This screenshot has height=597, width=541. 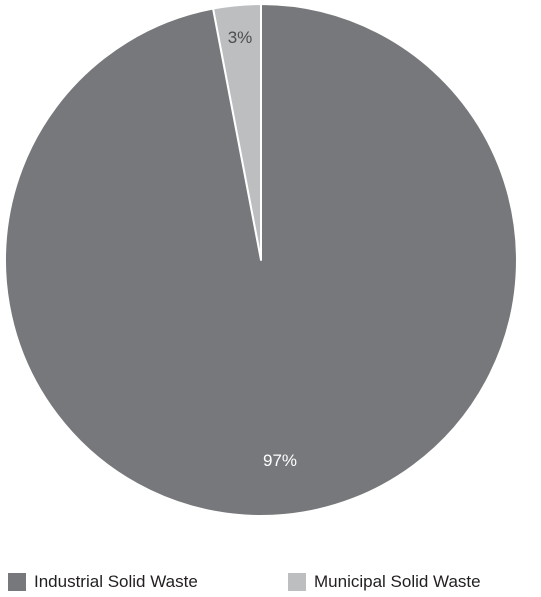 What do you see at coordinates (397, 581) in the screenshot?
I see `legend-label-municipal: Municipal Solid Waste` at bounding box center [397, 581].